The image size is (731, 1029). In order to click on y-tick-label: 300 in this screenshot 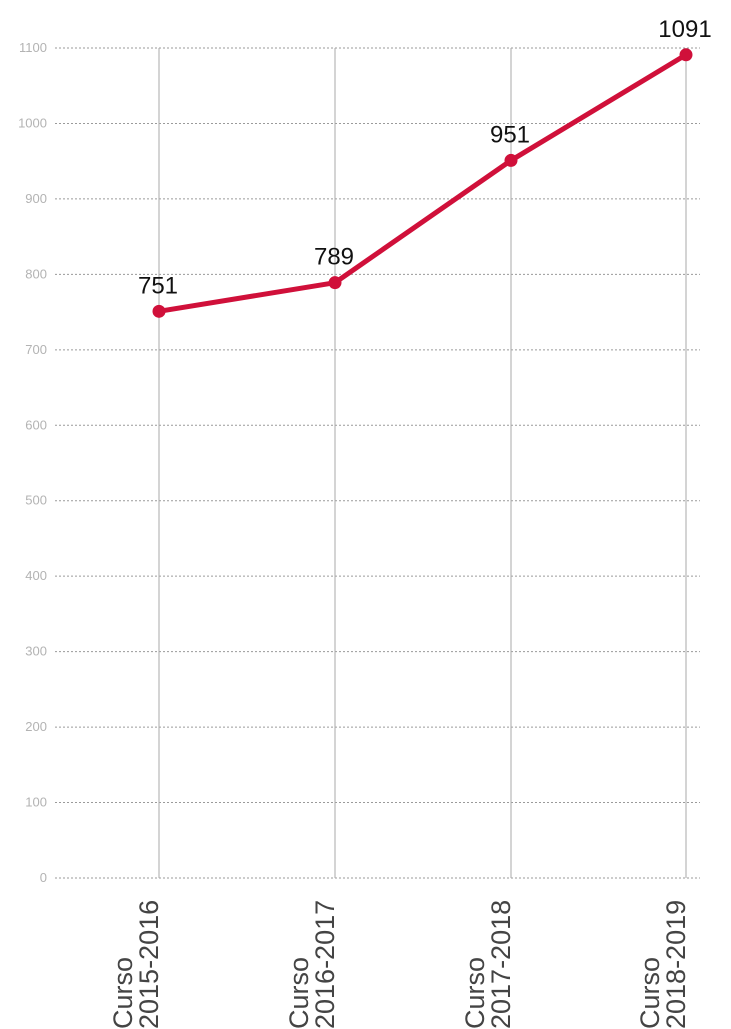, I will do `click(36, 651)`.